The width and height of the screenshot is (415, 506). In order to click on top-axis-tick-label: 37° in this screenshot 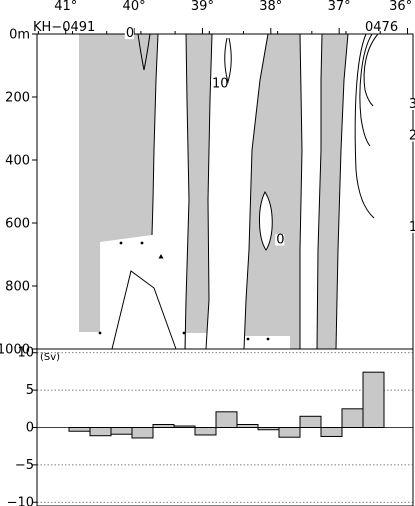, I will do `click(339, 7)`.